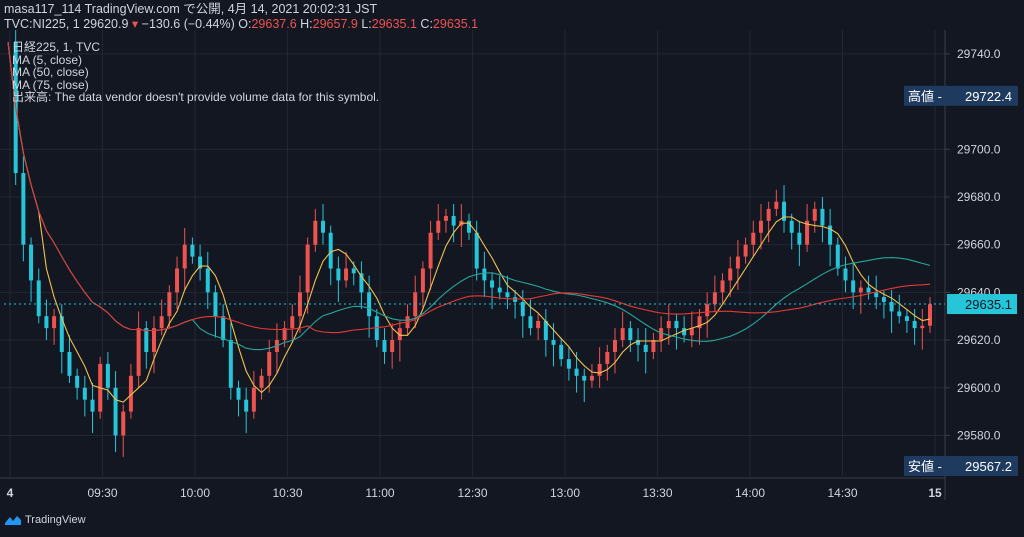  I want to click on symbol-label: TVC:NI225, 1, so click(42, 24).